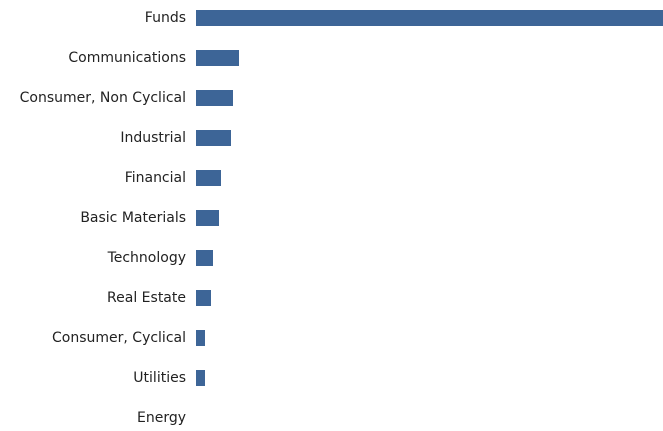 The height and width of the screenshot is (431, 663). What do you see at coordinates (127, 58) in the screenshot?
I see `category-label: Communications` at bounding box center [127, 58].